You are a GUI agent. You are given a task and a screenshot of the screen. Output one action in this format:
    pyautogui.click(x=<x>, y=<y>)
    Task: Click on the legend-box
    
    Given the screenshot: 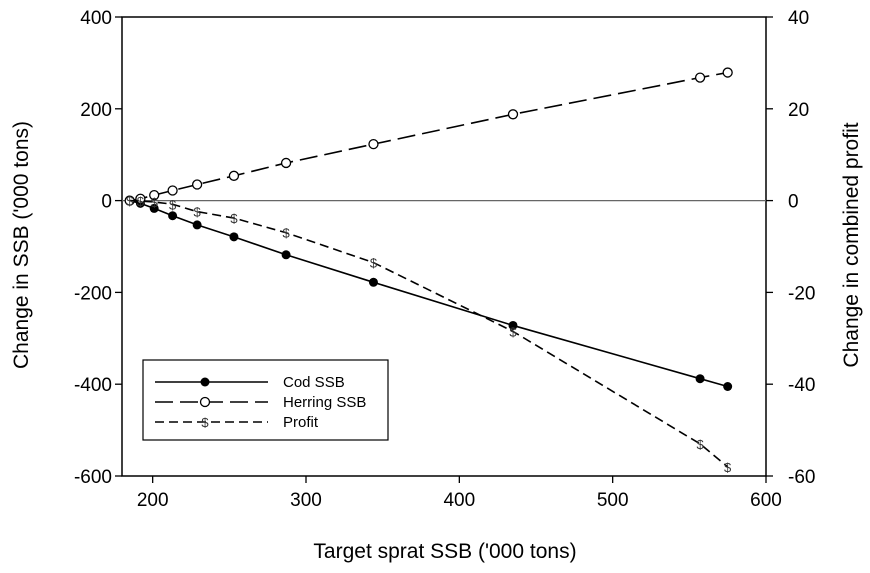 What is the action you would take?
    pyautogui.click(x=265, y=400)
    